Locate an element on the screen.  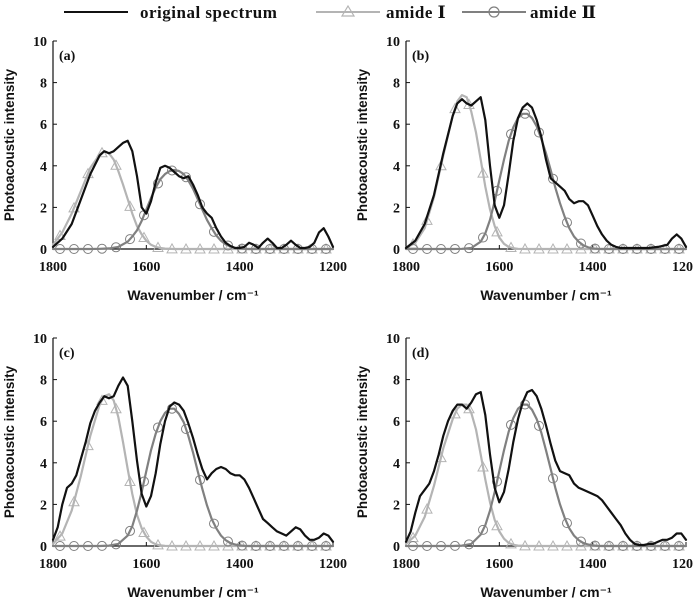
legend-label-amide2: amide Ⅱ is located at coordinates (563, 12).